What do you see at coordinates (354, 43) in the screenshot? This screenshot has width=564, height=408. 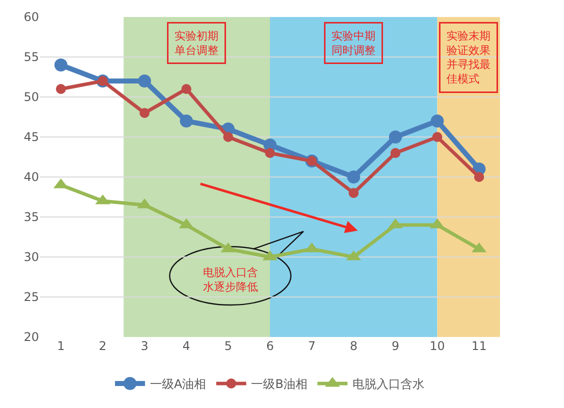 I see `band-label: 实验中期同时调整` at bounding box center [354, 43].